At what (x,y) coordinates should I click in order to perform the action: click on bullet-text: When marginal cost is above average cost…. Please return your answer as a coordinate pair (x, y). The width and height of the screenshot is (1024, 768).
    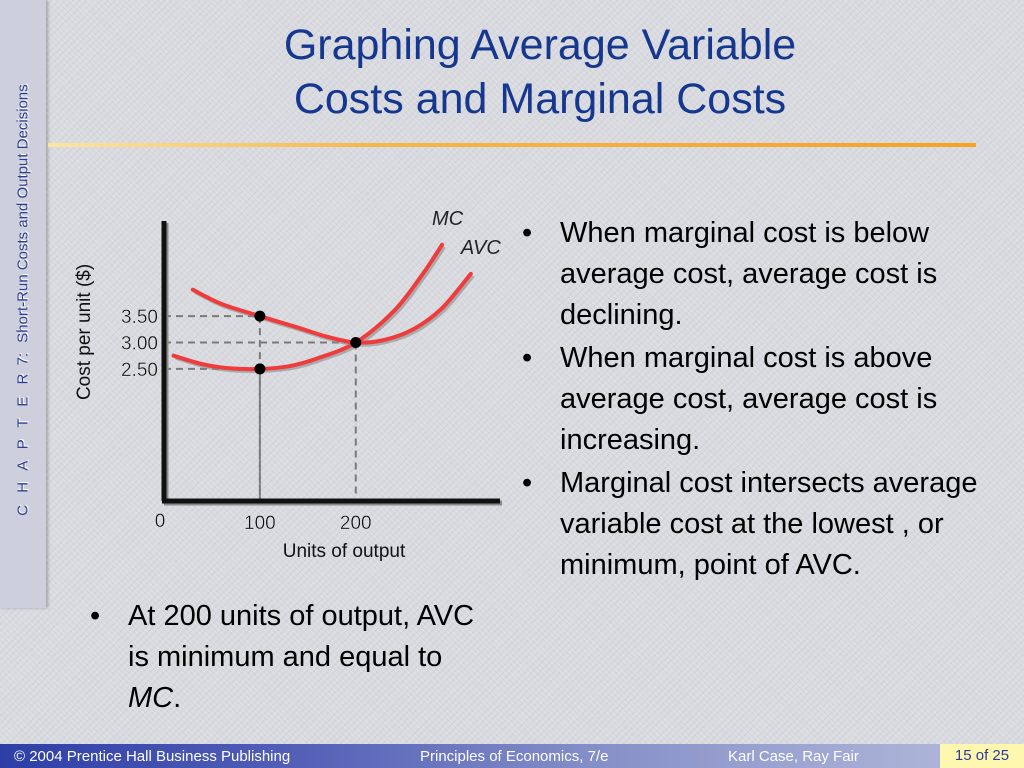
    Looking at the image, I should click on (749, 399).